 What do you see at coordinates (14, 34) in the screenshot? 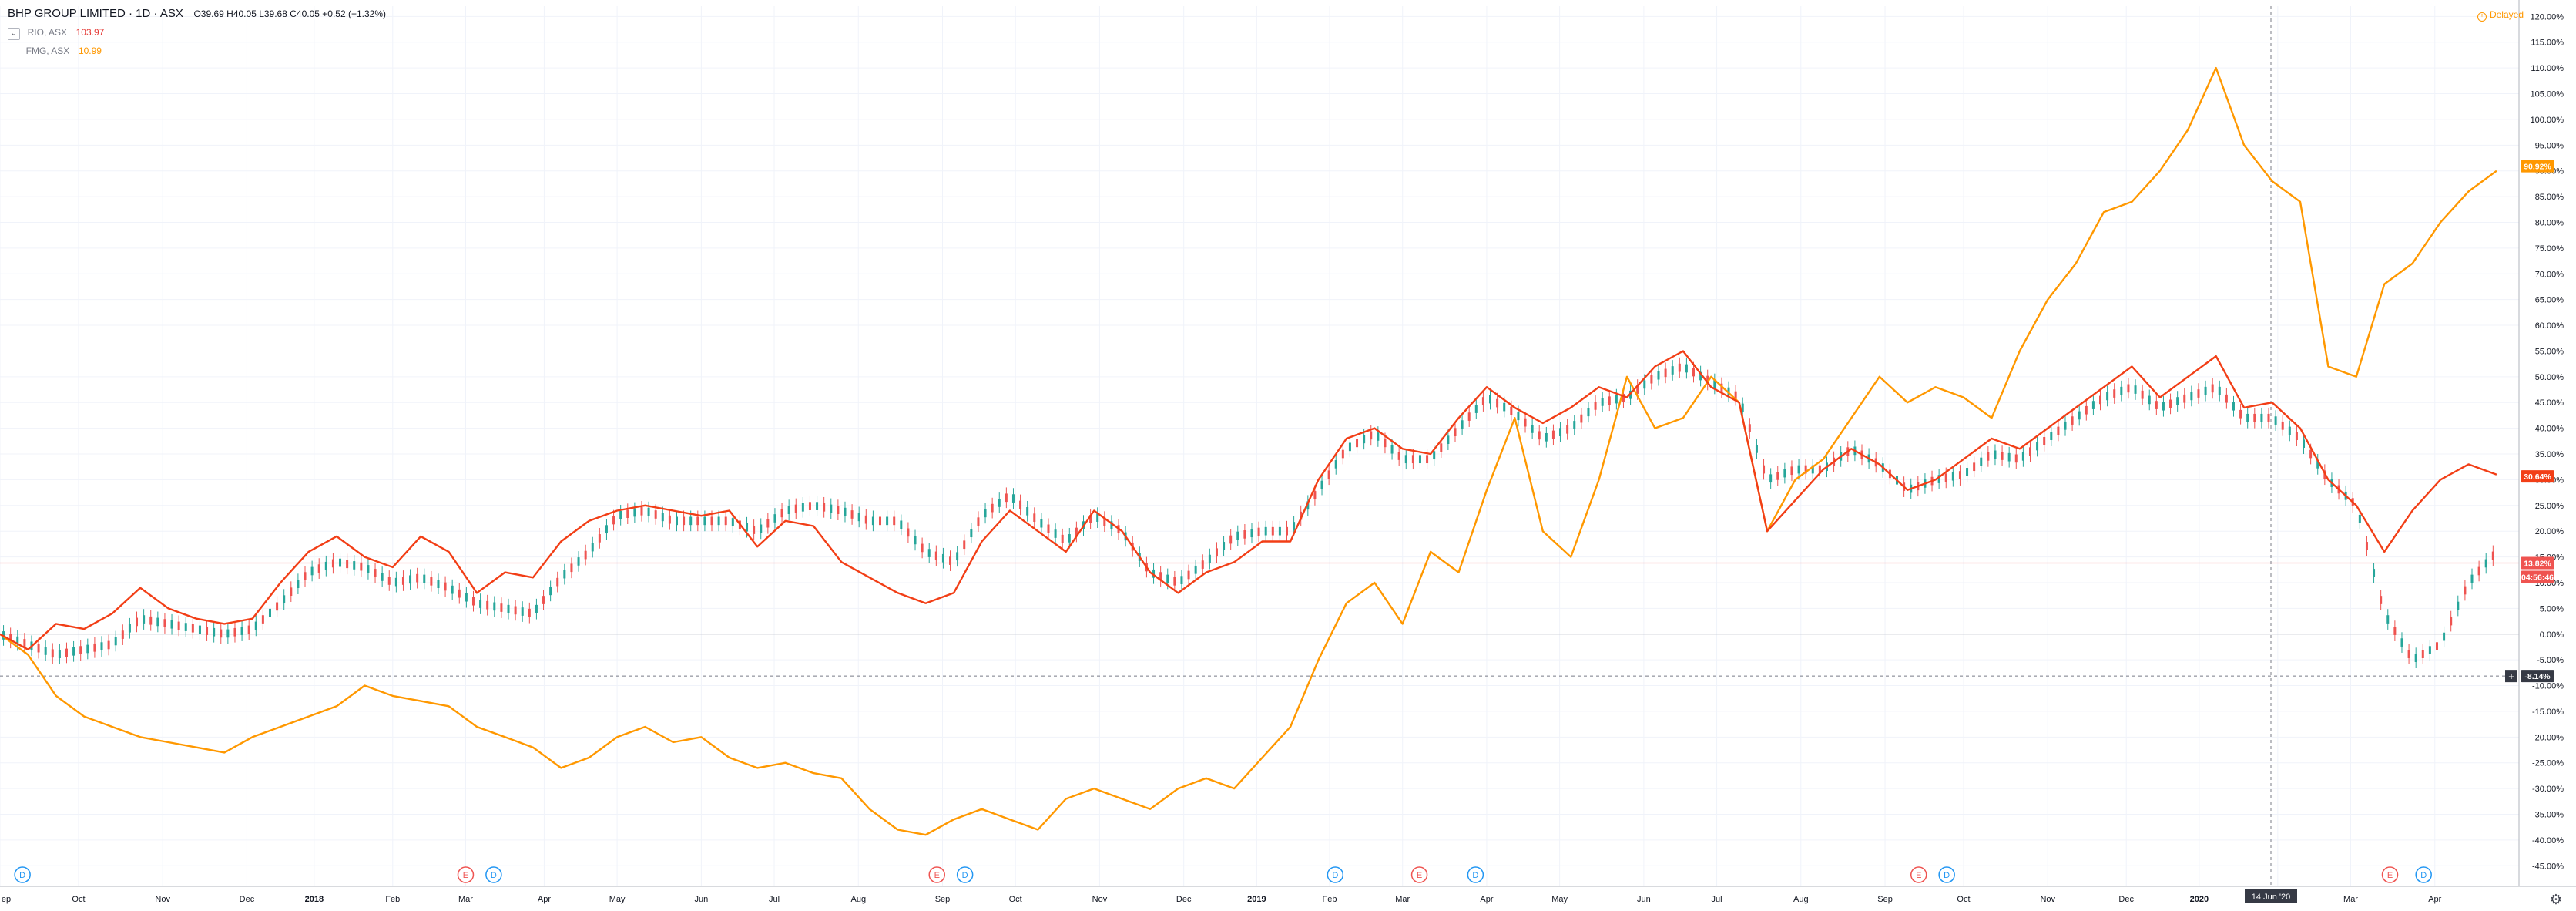
I see `chevron-down-icon: ⌄` at bounding box center [14, 34].